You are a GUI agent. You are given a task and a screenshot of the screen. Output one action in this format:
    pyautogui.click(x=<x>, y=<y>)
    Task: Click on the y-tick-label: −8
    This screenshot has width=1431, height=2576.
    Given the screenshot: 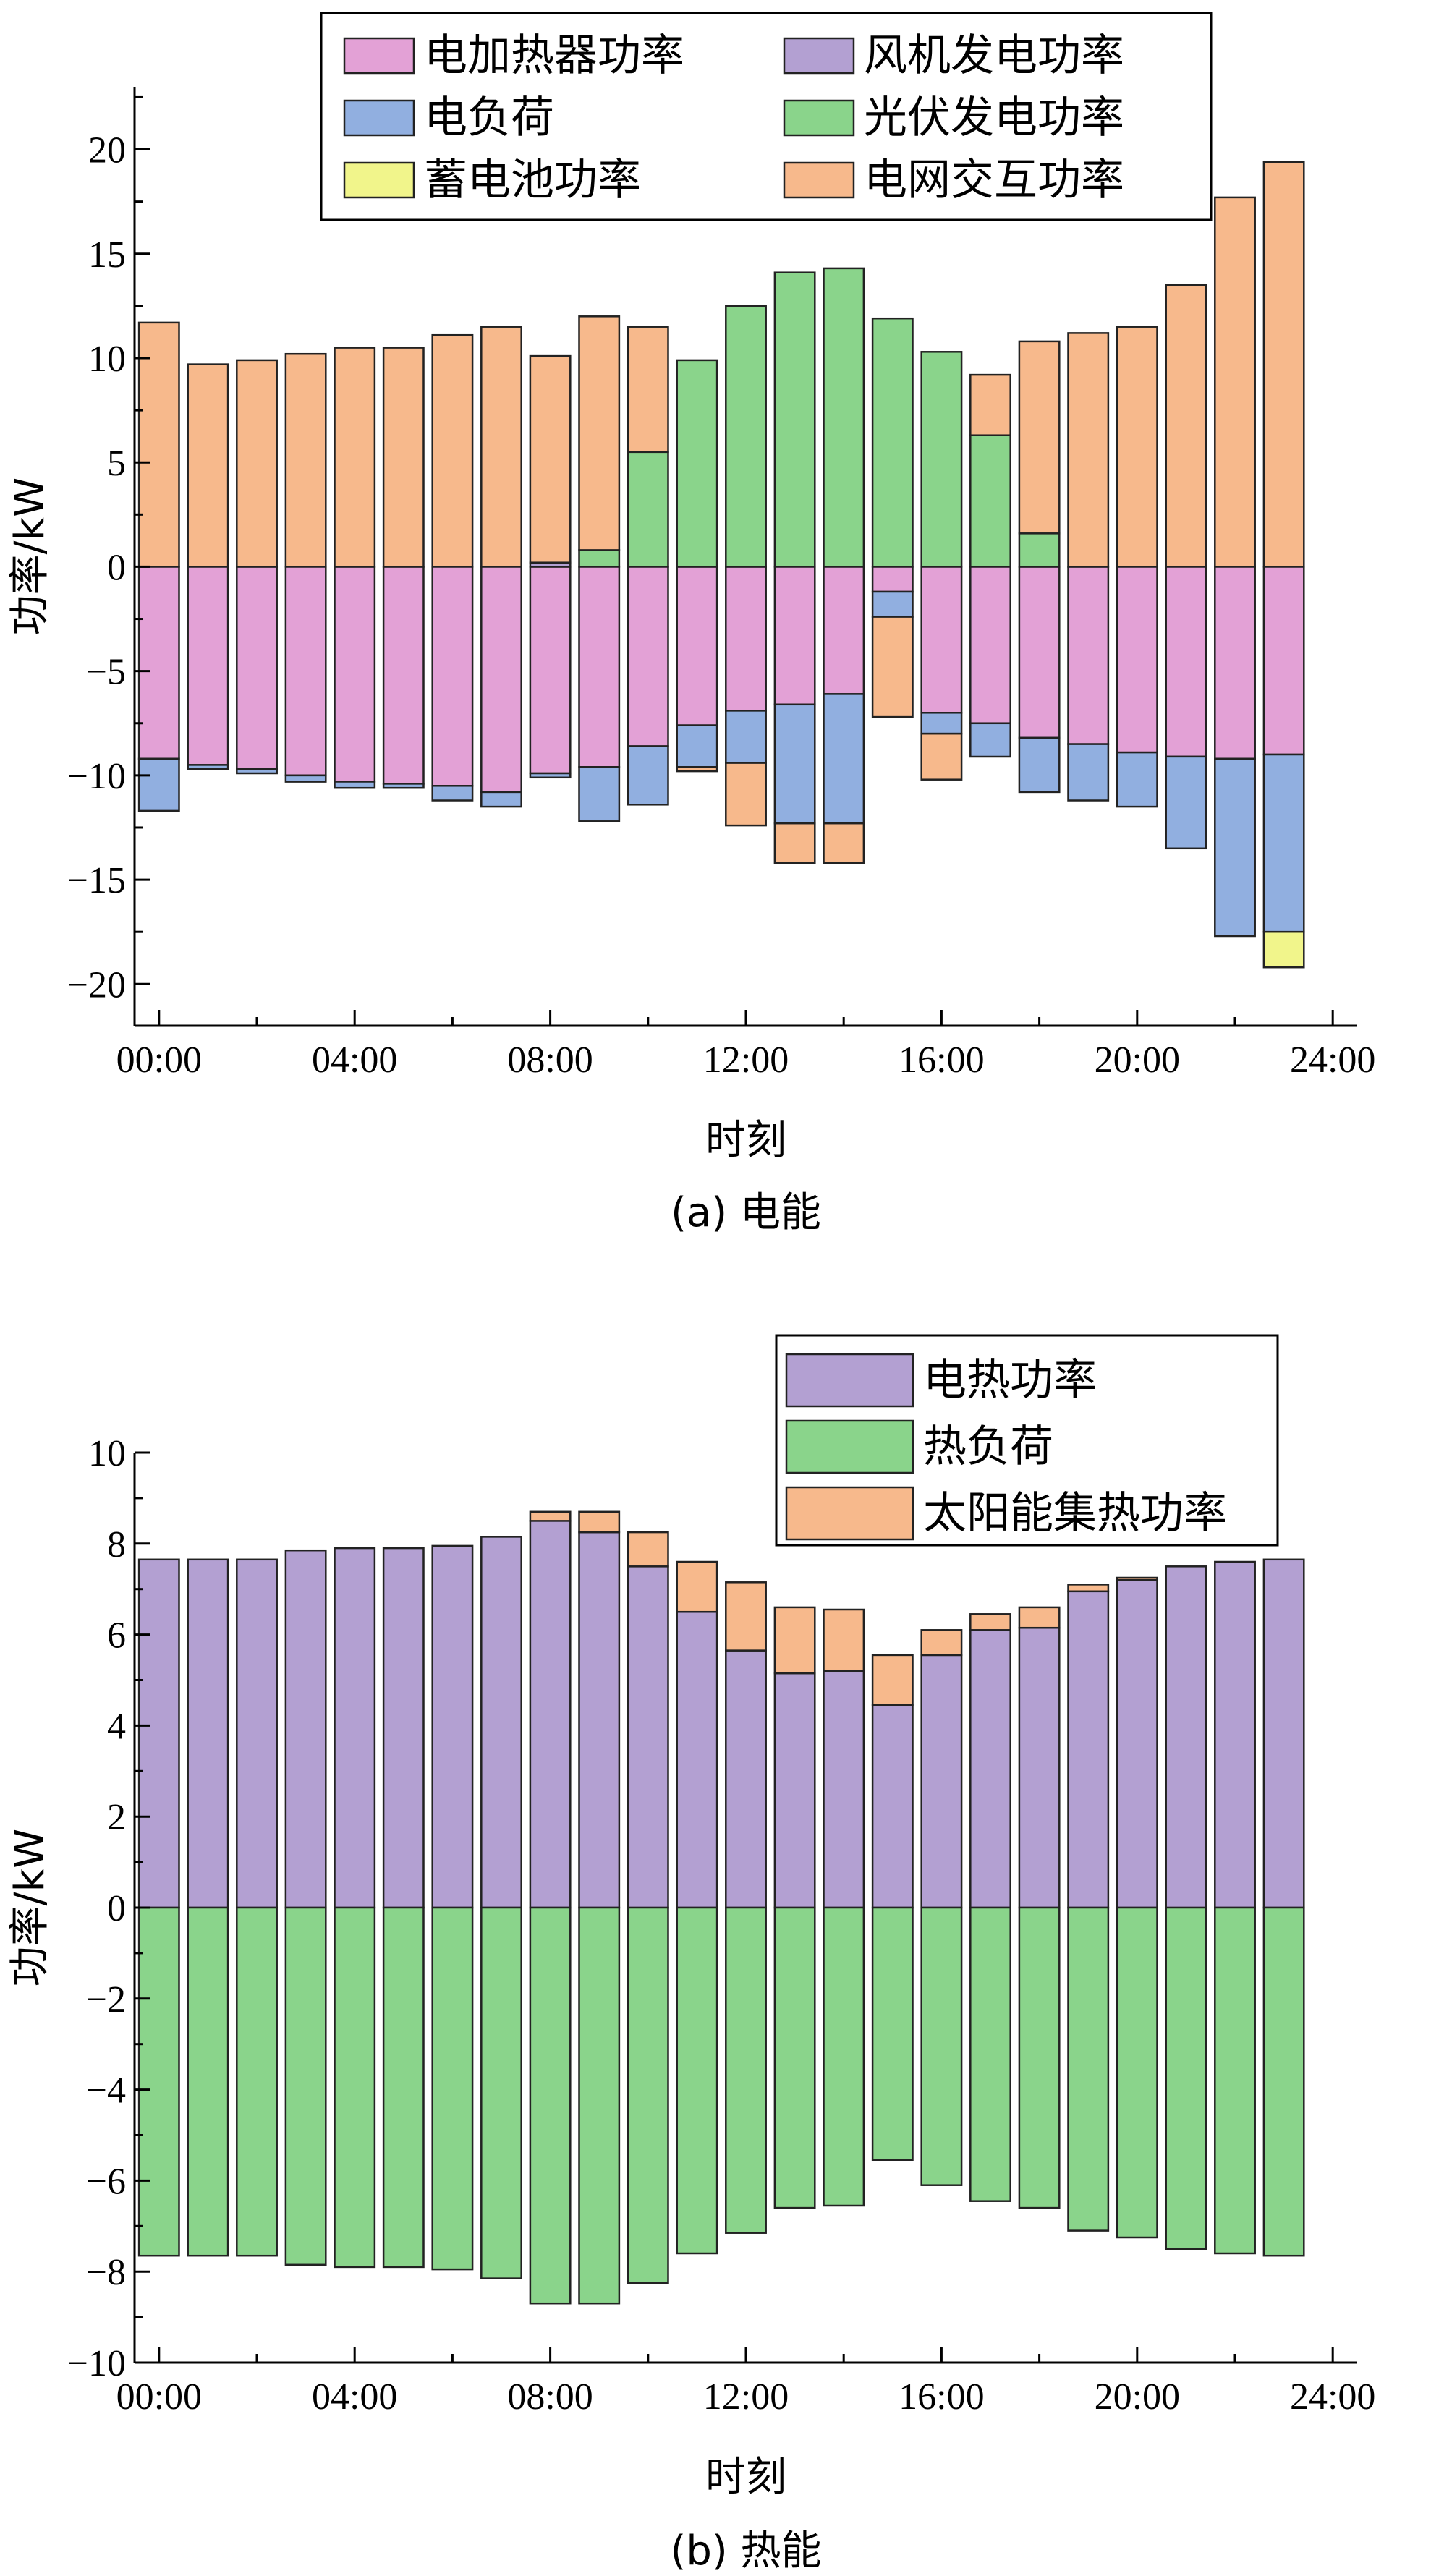 What is the action you would take?
    pyautogui.click(x=106, y=2272)
    